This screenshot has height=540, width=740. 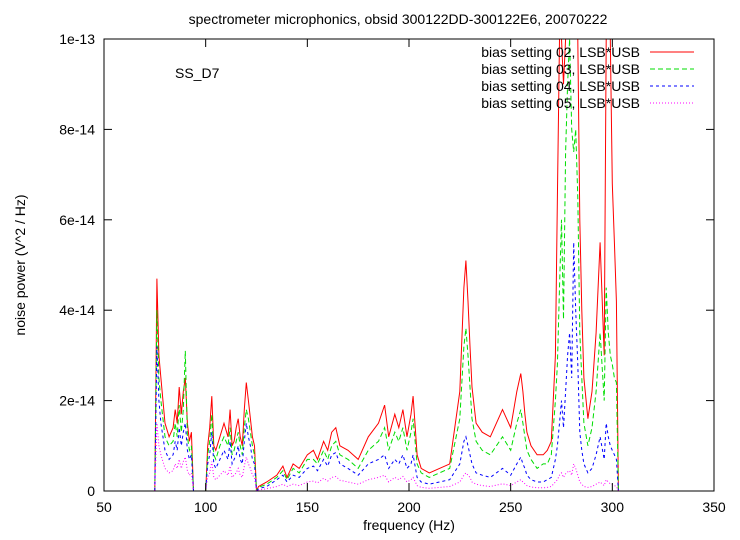 What do you see at coordinates (511, 507) in the screenshot?
I see `x-tick-label: 250` at bounding box center [511, 507].